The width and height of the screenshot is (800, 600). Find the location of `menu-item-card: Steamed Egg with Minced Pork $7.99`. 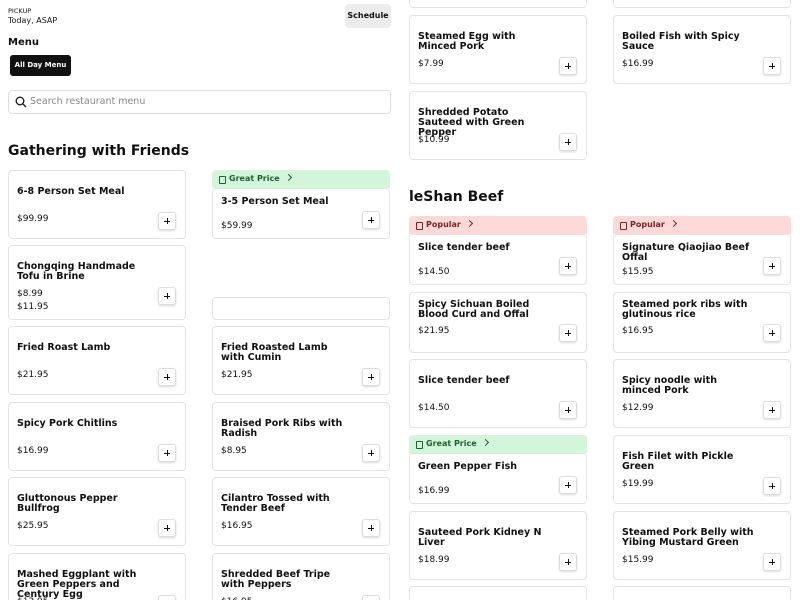

menu-item-card: Steamed Egg with Minced Pork $7.99 is located at coordinates (498, 49).